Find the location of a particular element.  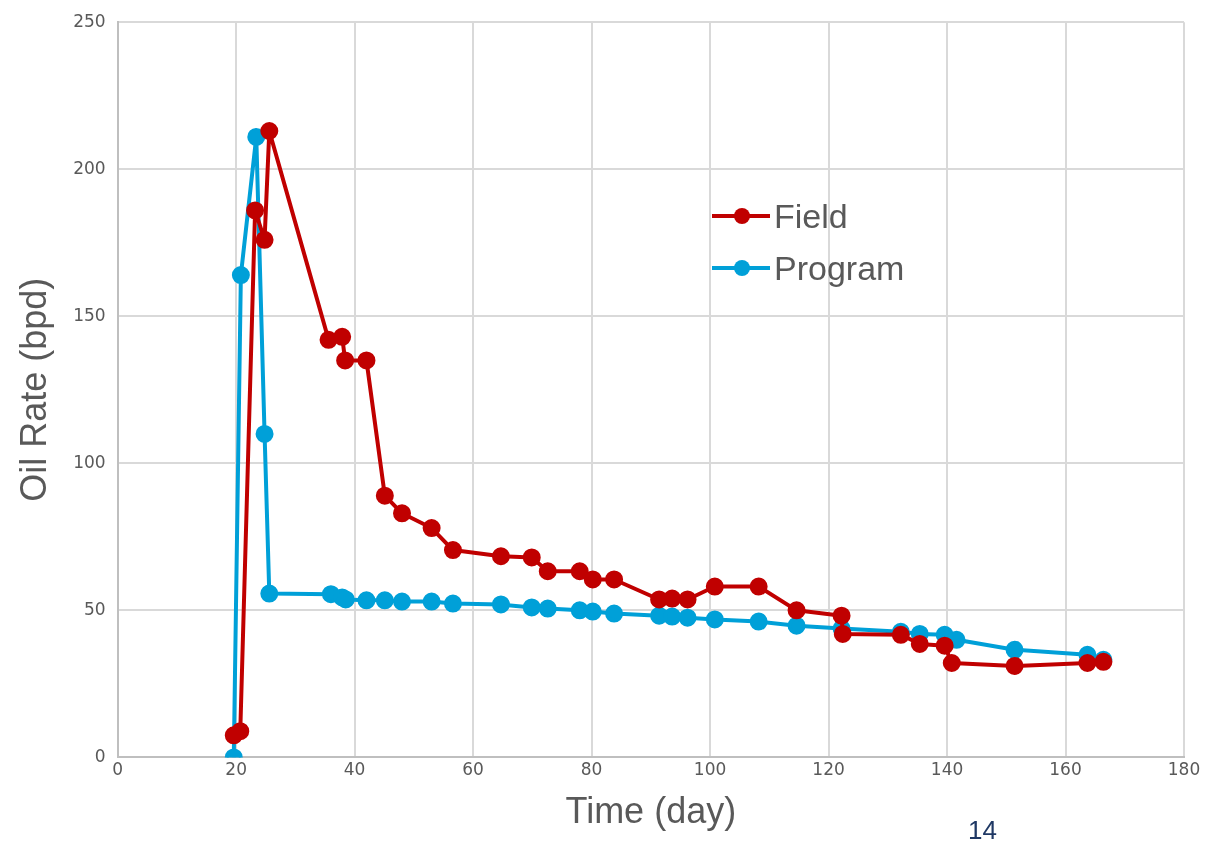

y-tick-label: 150 is located at coordinates (89, 314).